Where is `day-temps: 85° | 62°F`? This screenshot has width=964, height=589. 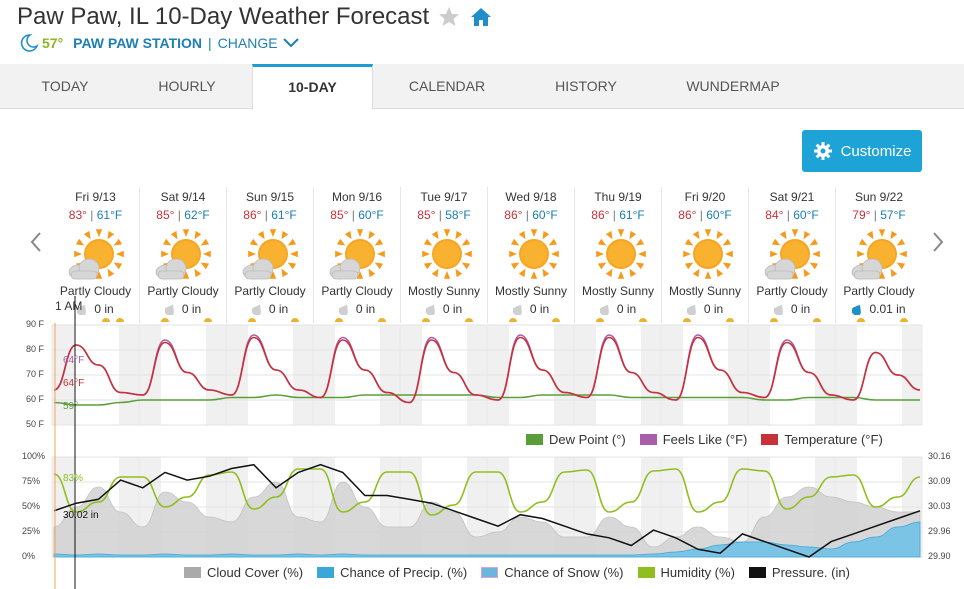
day-temps: 85° | 62°F is located at coordinates (183, 216).